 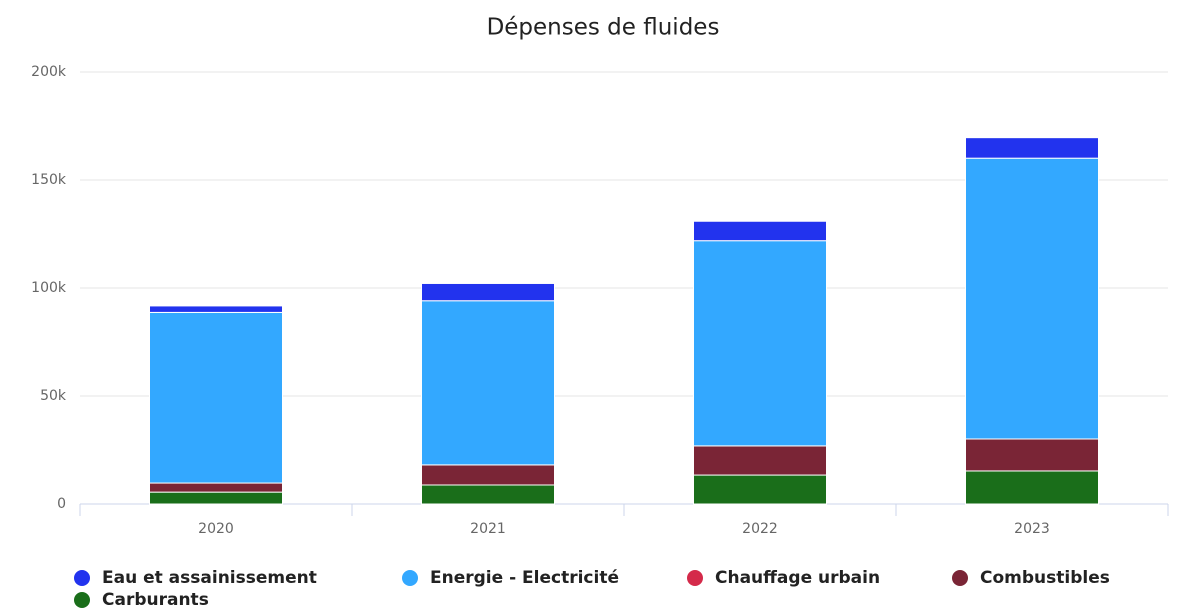 What do you see at coordinates (155, 600) in the screenshot?
I see `legend-label: Carburants` at bounding box center [155, 600].